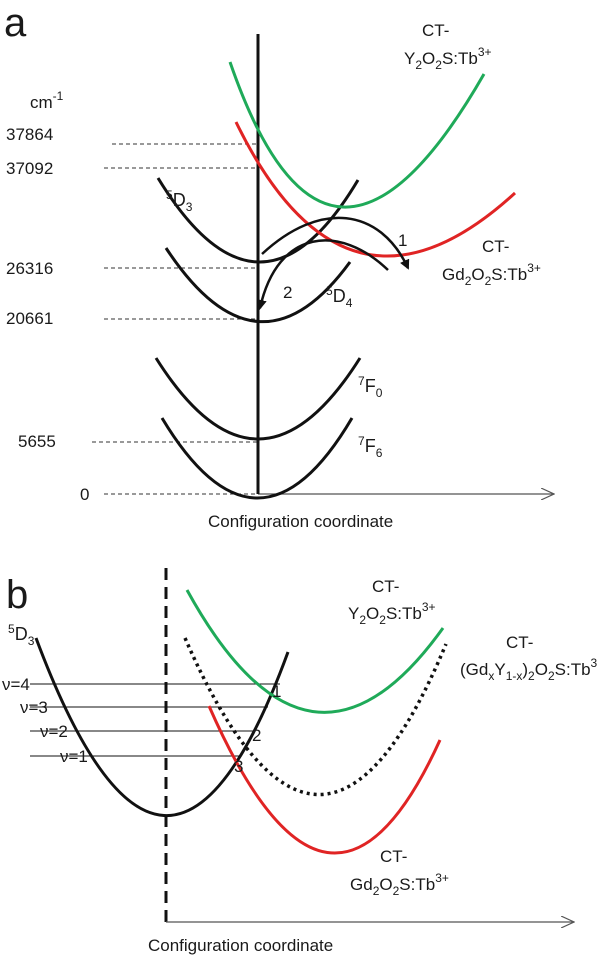 The width and height of the screenshot is (614, 957). What do you see at coordinates (393, 856) in the screenshot?
I see `ct-label-gd2o2s-b-line1: CT-` at bounding box center [393, 856].